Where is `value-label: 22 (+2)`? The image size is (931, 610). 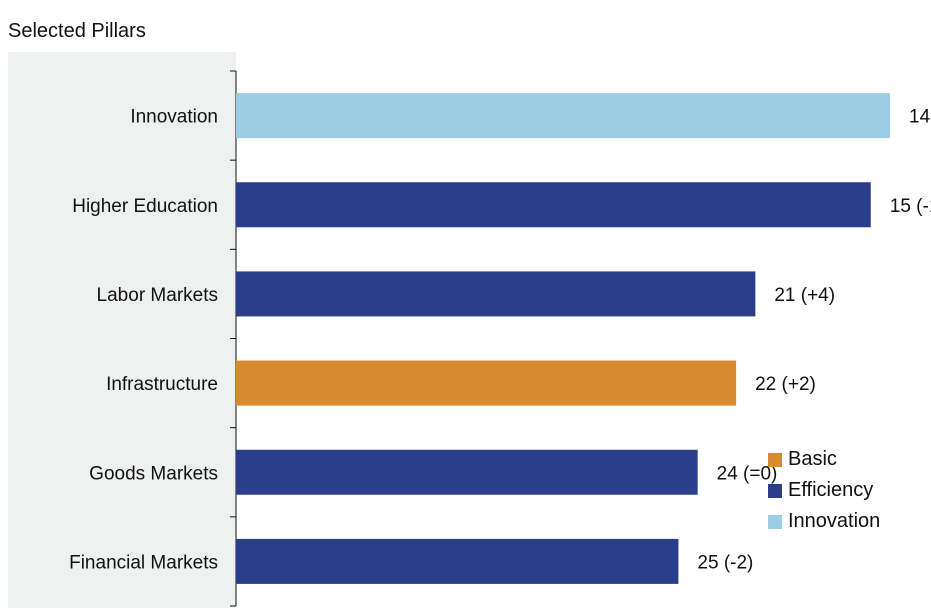 value-label: 22 (+2) is located at coordinates (785, 384).